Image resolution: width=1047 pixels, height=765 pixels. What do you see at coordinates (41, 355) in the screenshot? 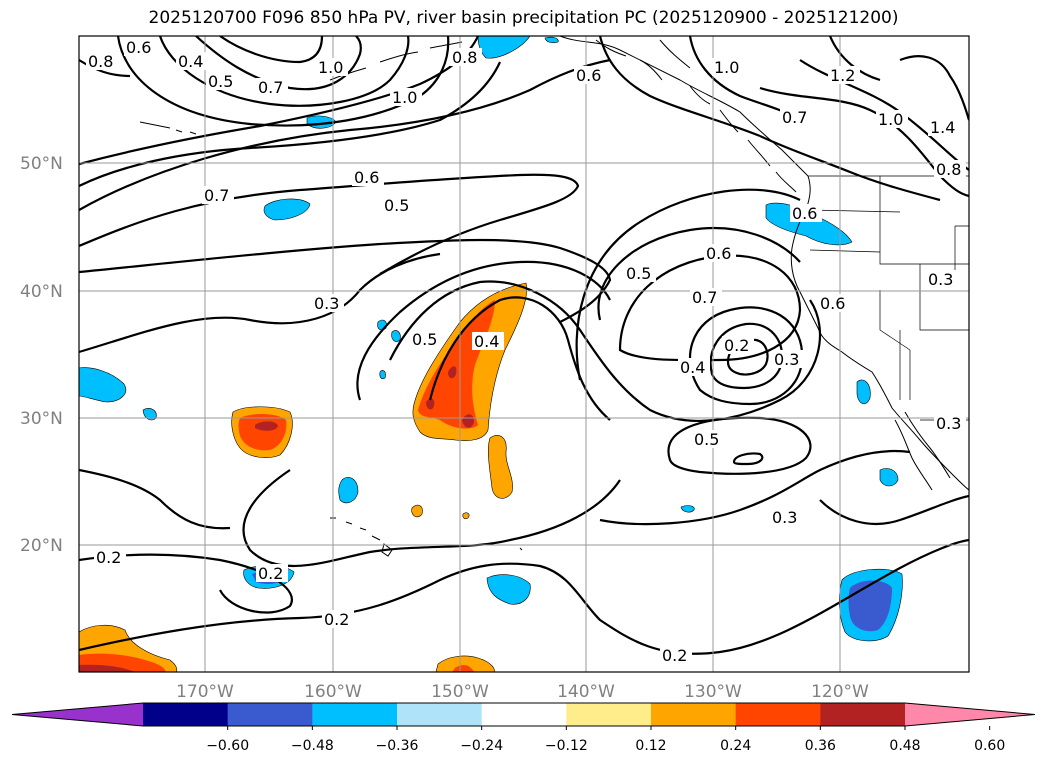
I see `latitude-labels: 50°N 40°N 30°N 20°N` at bounding box center [41, 355].